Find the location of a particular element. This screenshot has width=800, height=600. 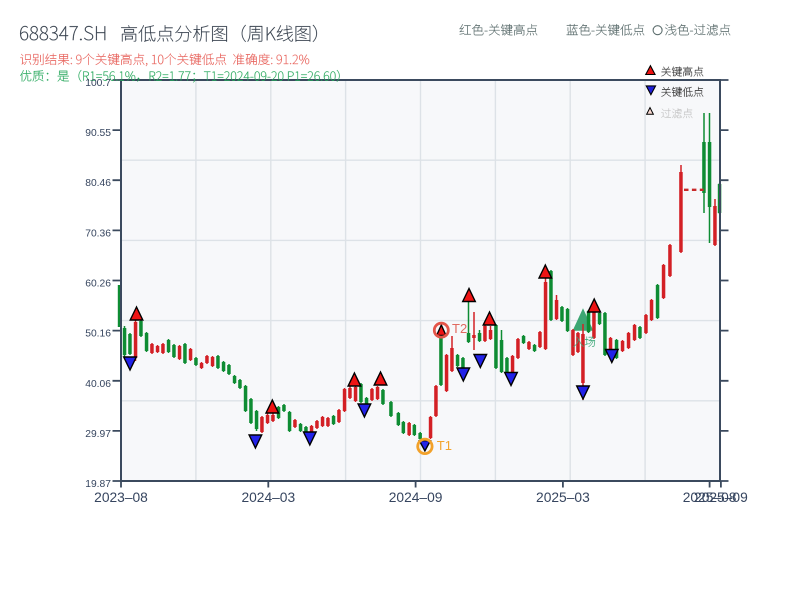

svg-text: 19.87 is located at coordinates (98, 484).